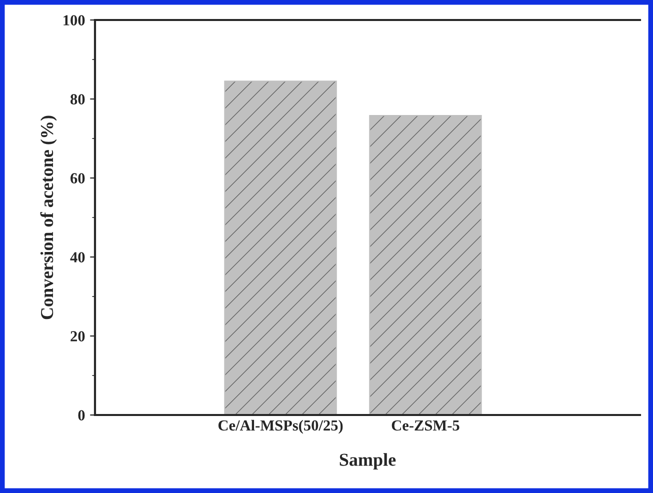 This screenshot has height=493, width=653. Describe the element at coordinates (280, 427) in the screenshot. I see `x-tick-label: Ce/Al-MSPs(50/25)` at that location.